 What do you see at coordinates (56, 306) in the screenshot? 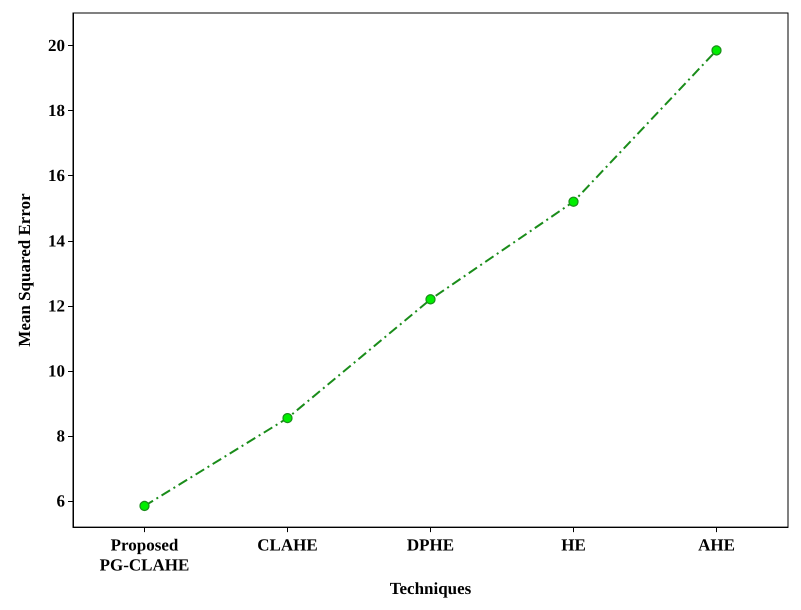
I see `y-tick-label: 12` at bounding box center [56, 306].